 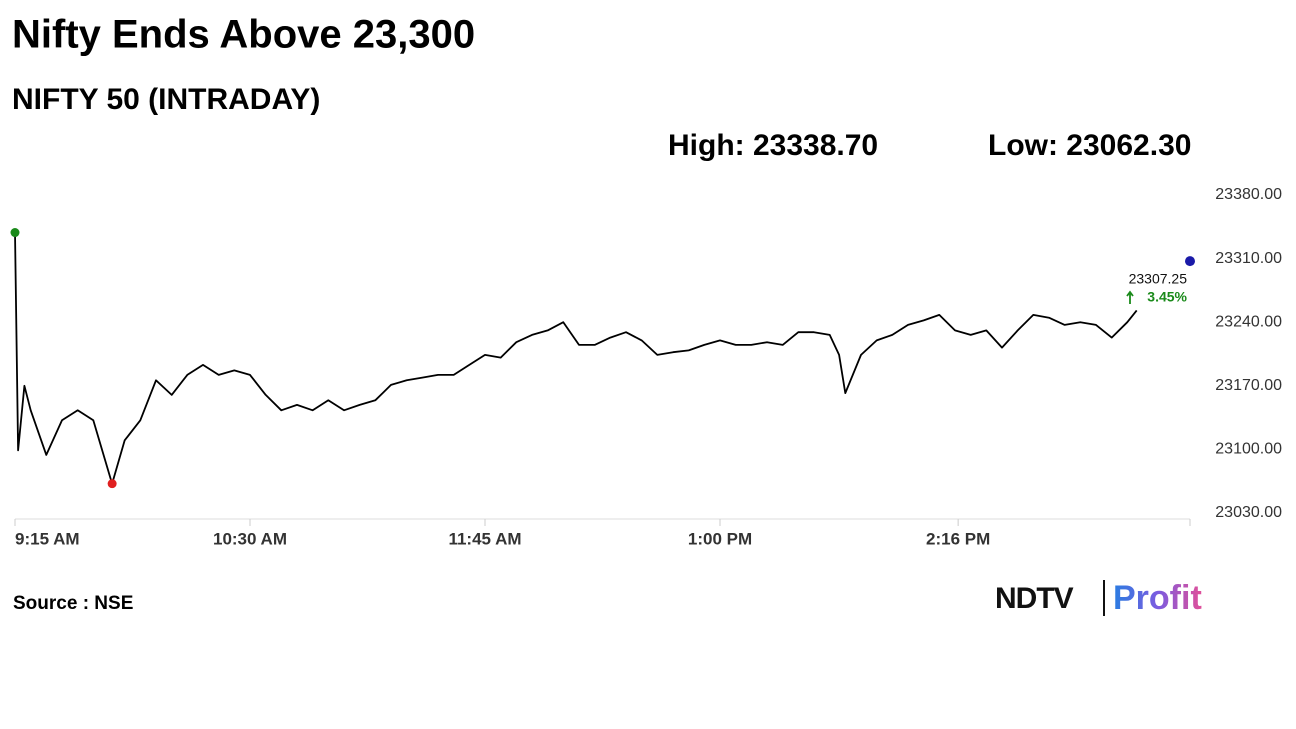 I want to click on chart-title: Nifty Ends Above 23,300, so click(x=243, y=35).